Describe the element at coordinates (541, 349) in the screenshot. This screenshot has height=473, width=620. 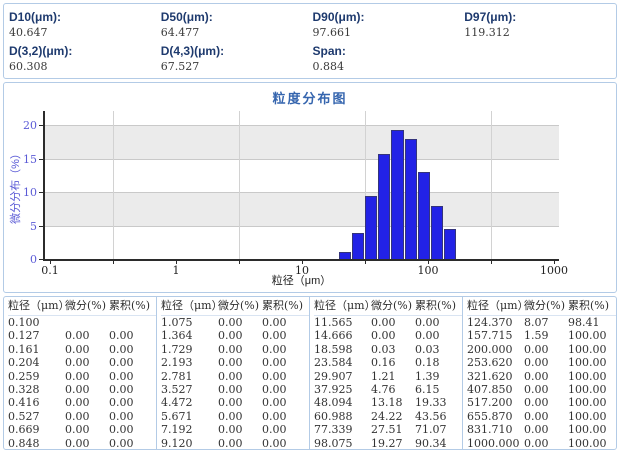
I see `table-row: 200.000 0.00 100.00` at that location.